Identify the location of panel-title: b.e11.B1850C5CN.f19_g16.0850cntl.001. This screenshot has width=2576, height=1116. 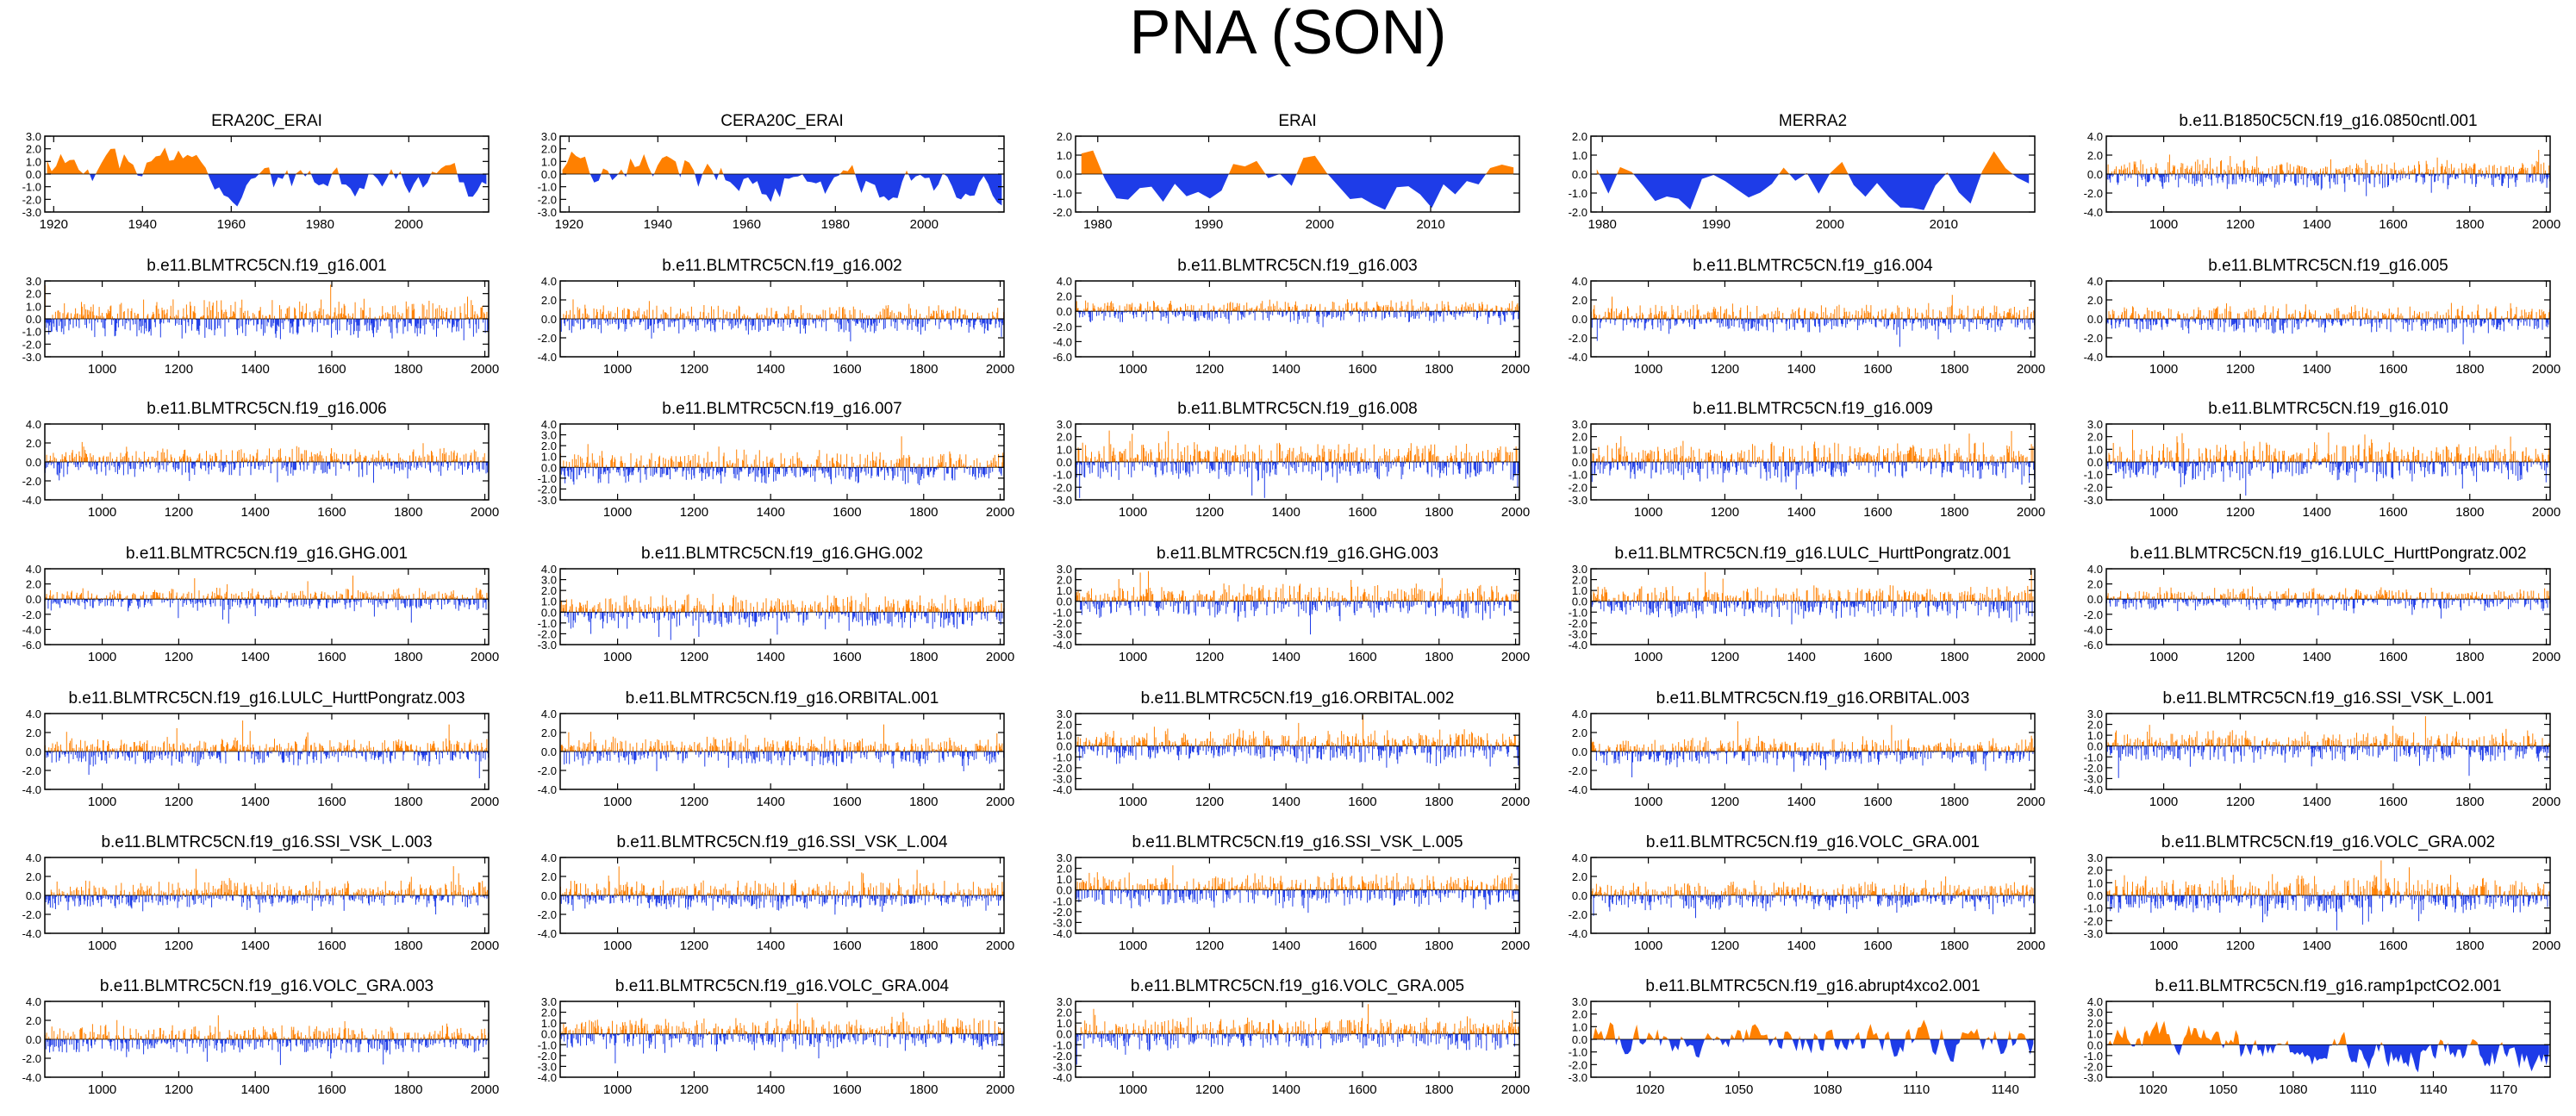
(2328, 121).